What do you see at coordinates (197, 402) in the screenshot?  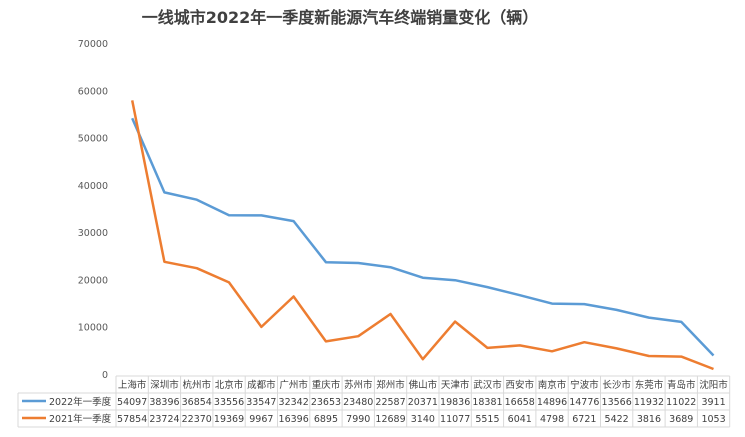 I see `data-label: 36854` at bounding box center [197, 402].